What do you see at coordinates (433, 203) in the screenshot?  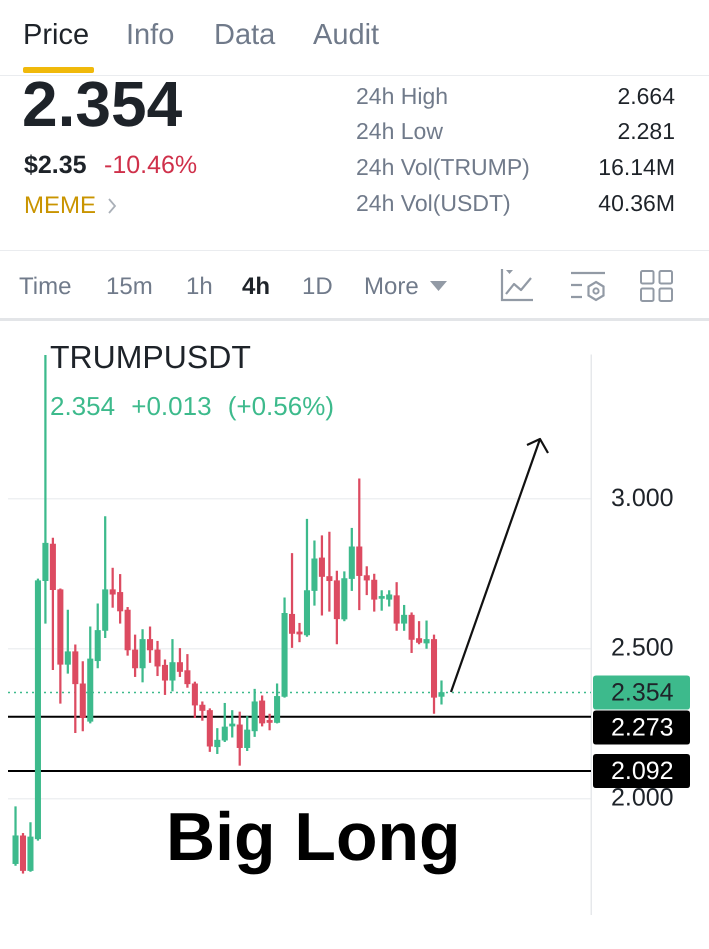 I see `text: 24h Vol(USDT)` at bounding box center [433, 203].